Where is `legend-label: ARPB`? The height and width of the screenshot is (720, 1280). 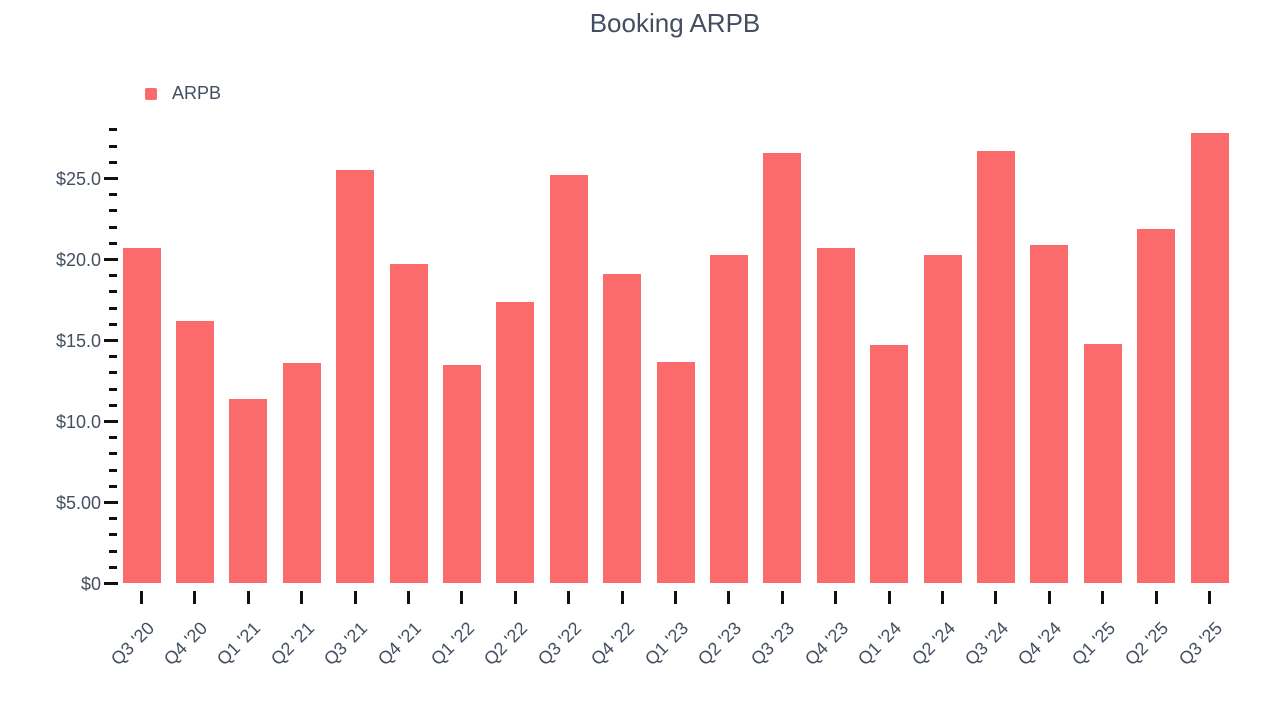
legend-label: ARPB is located at coordinates (197, 93).